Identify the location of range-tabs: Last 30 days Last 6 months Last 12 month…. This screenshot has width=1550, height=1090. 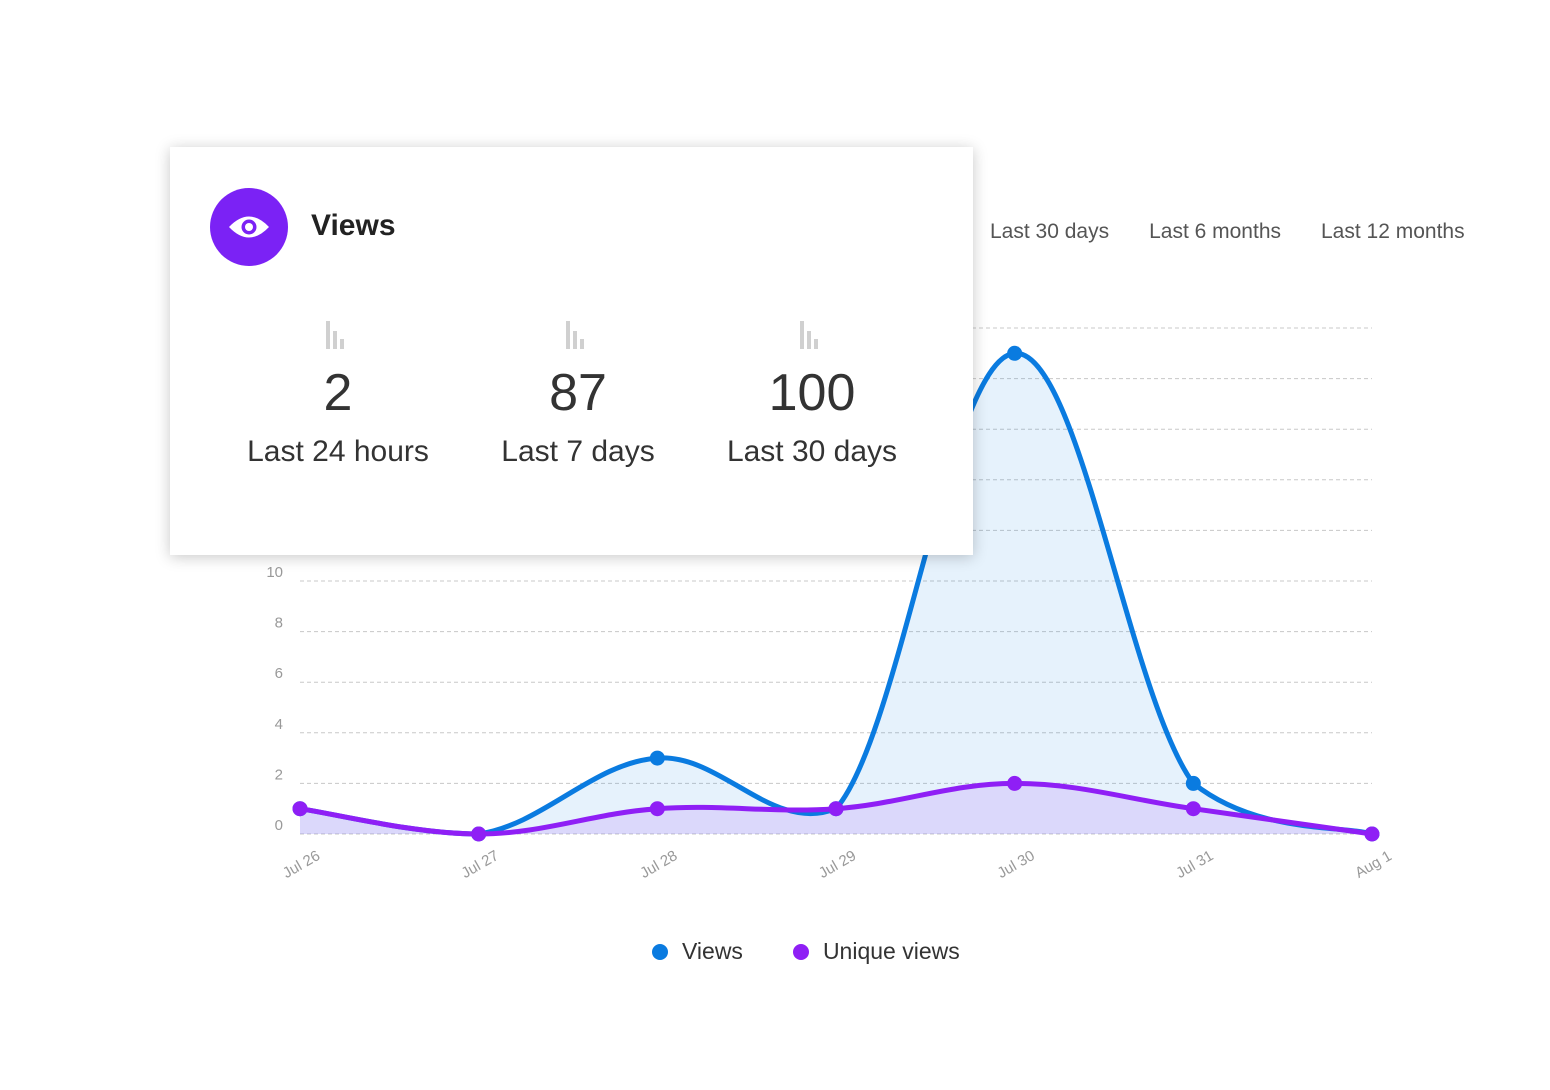
(1227, 232).